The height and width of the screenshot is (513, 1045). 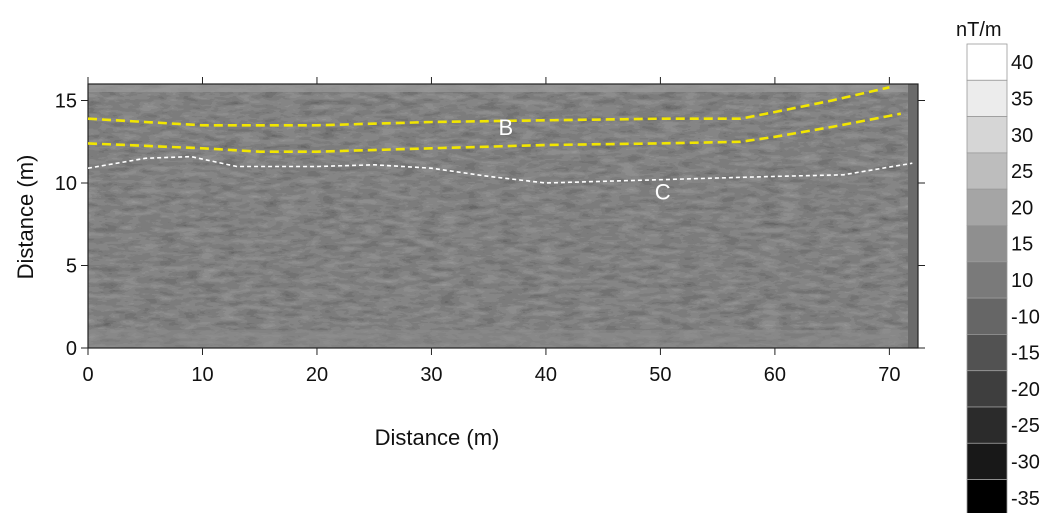 What do you see at coordinates (1022, 63) in the screenshot?
I see `colorbar-label: 40` at bounding box center [1022, 63].